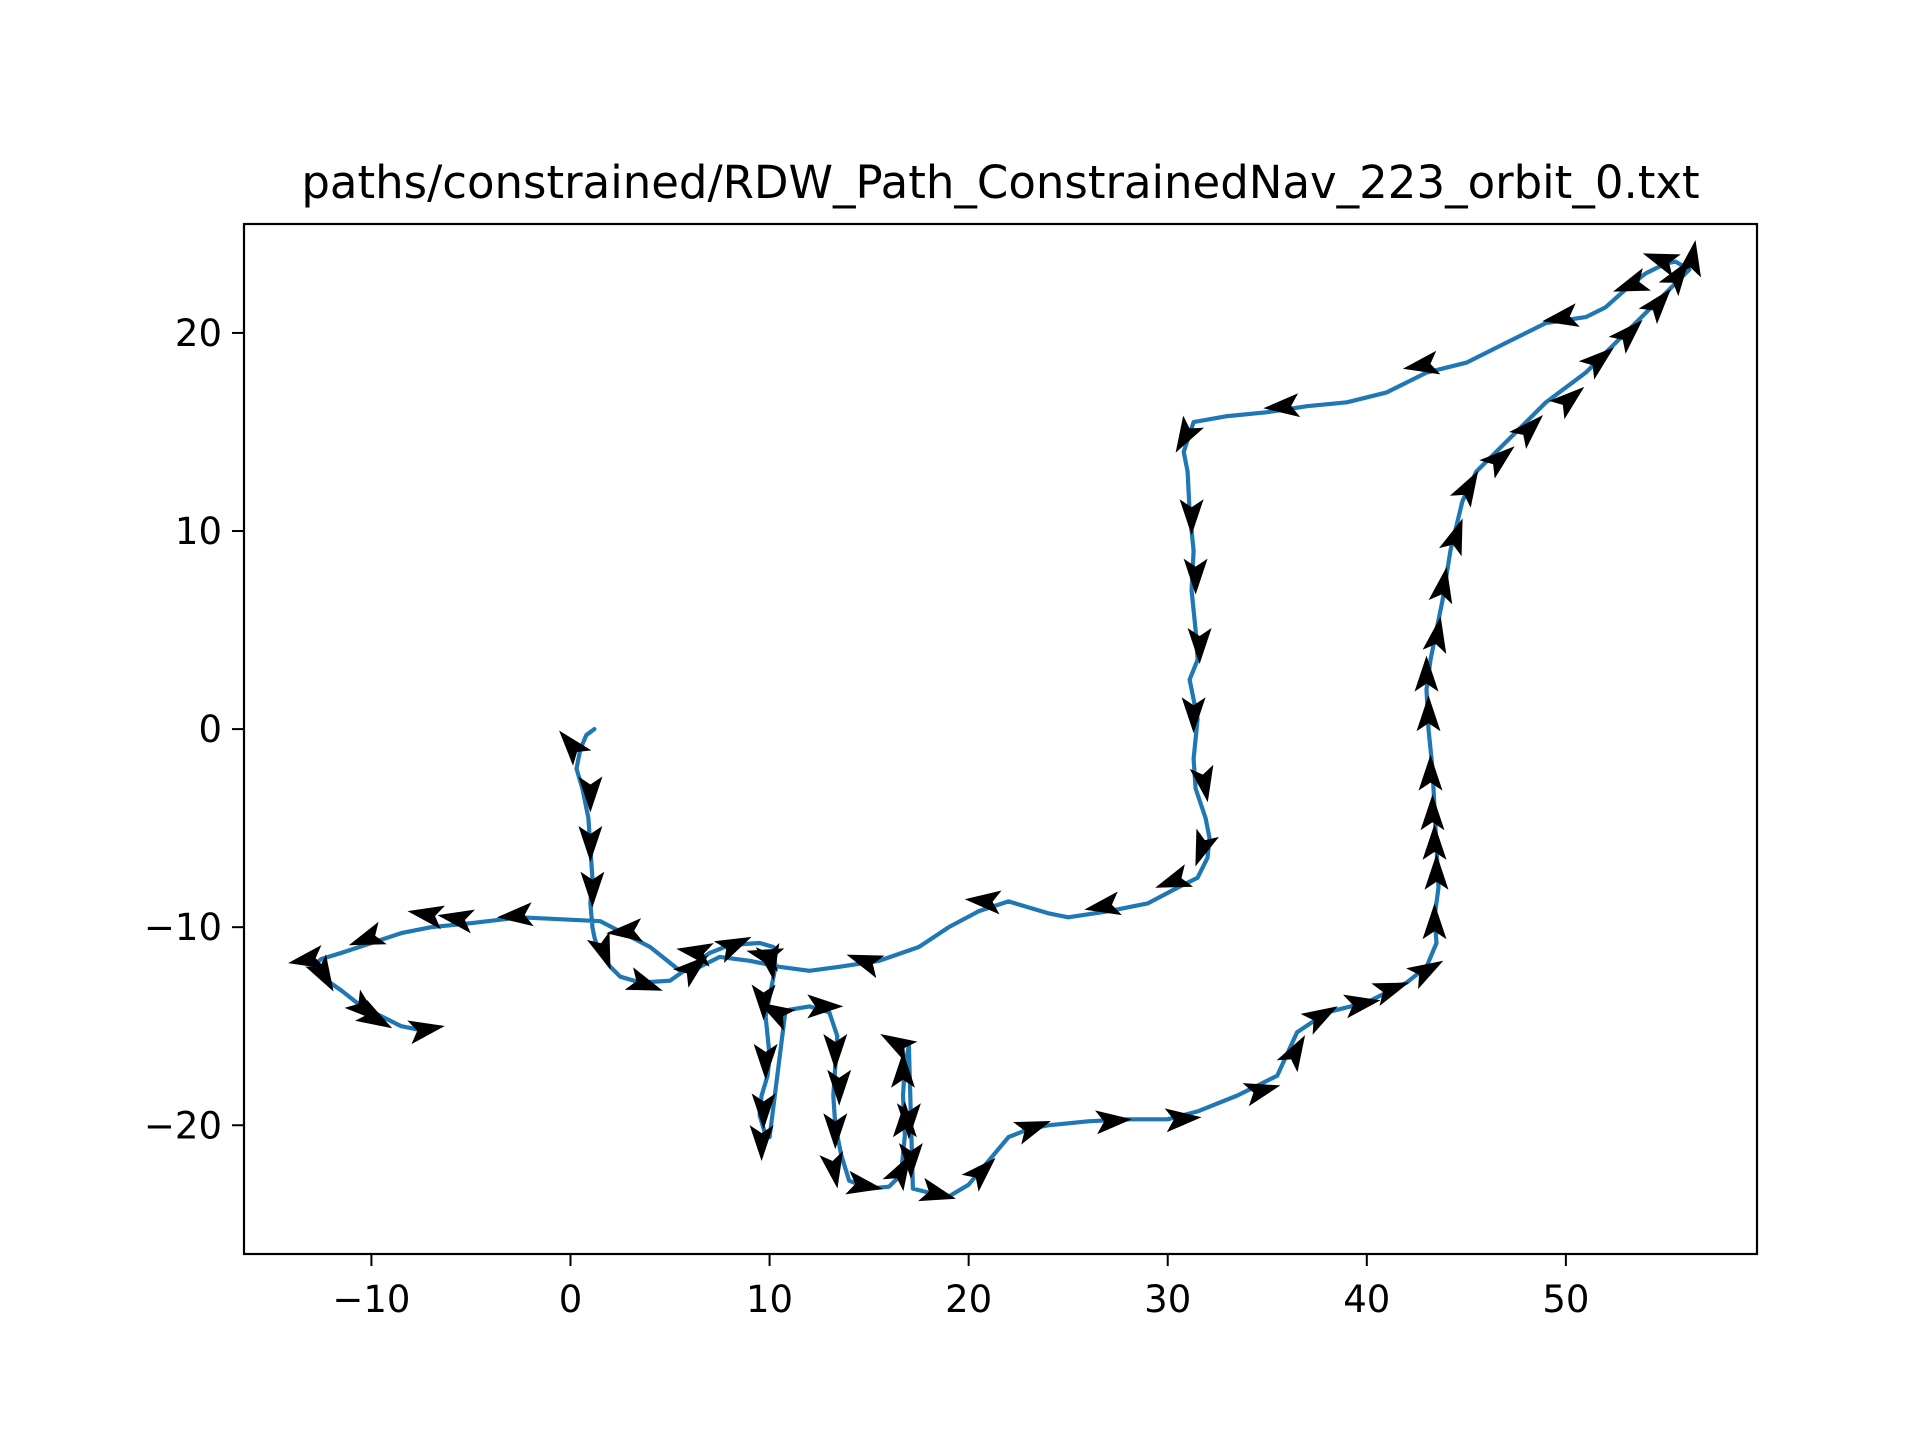 Image resolution: width=1920 pixels, height=1440 pixels. What do you see at coordinates (198, 531) in the screenshot?
I see `y-tick-label: 10` at bounding box center [198, 531].